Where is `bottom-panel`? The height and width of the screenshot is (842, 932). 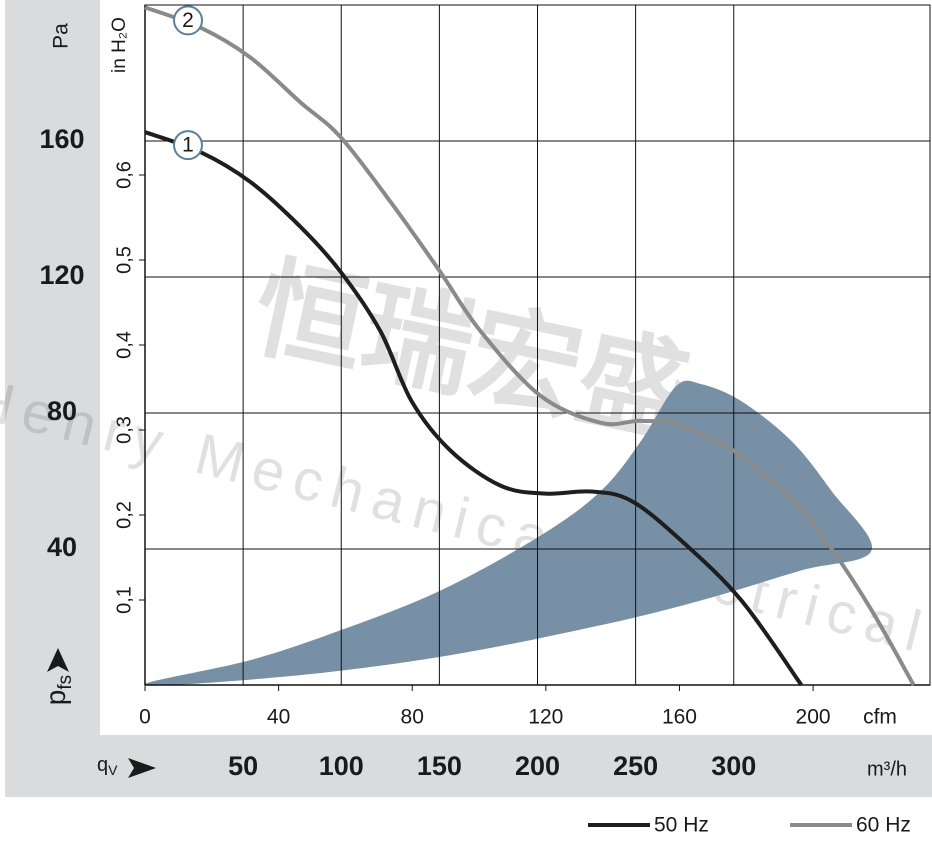
bottom-panel is located at coordinates (468, 766).